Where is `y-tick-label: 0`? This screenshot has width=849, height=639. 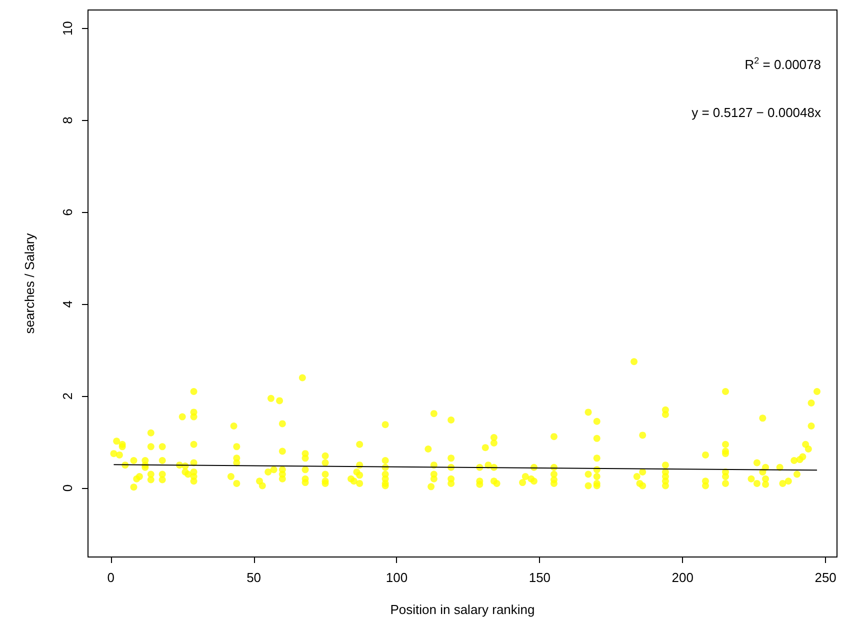
y-tick-label: 0 is located at coordinates (67, 488).